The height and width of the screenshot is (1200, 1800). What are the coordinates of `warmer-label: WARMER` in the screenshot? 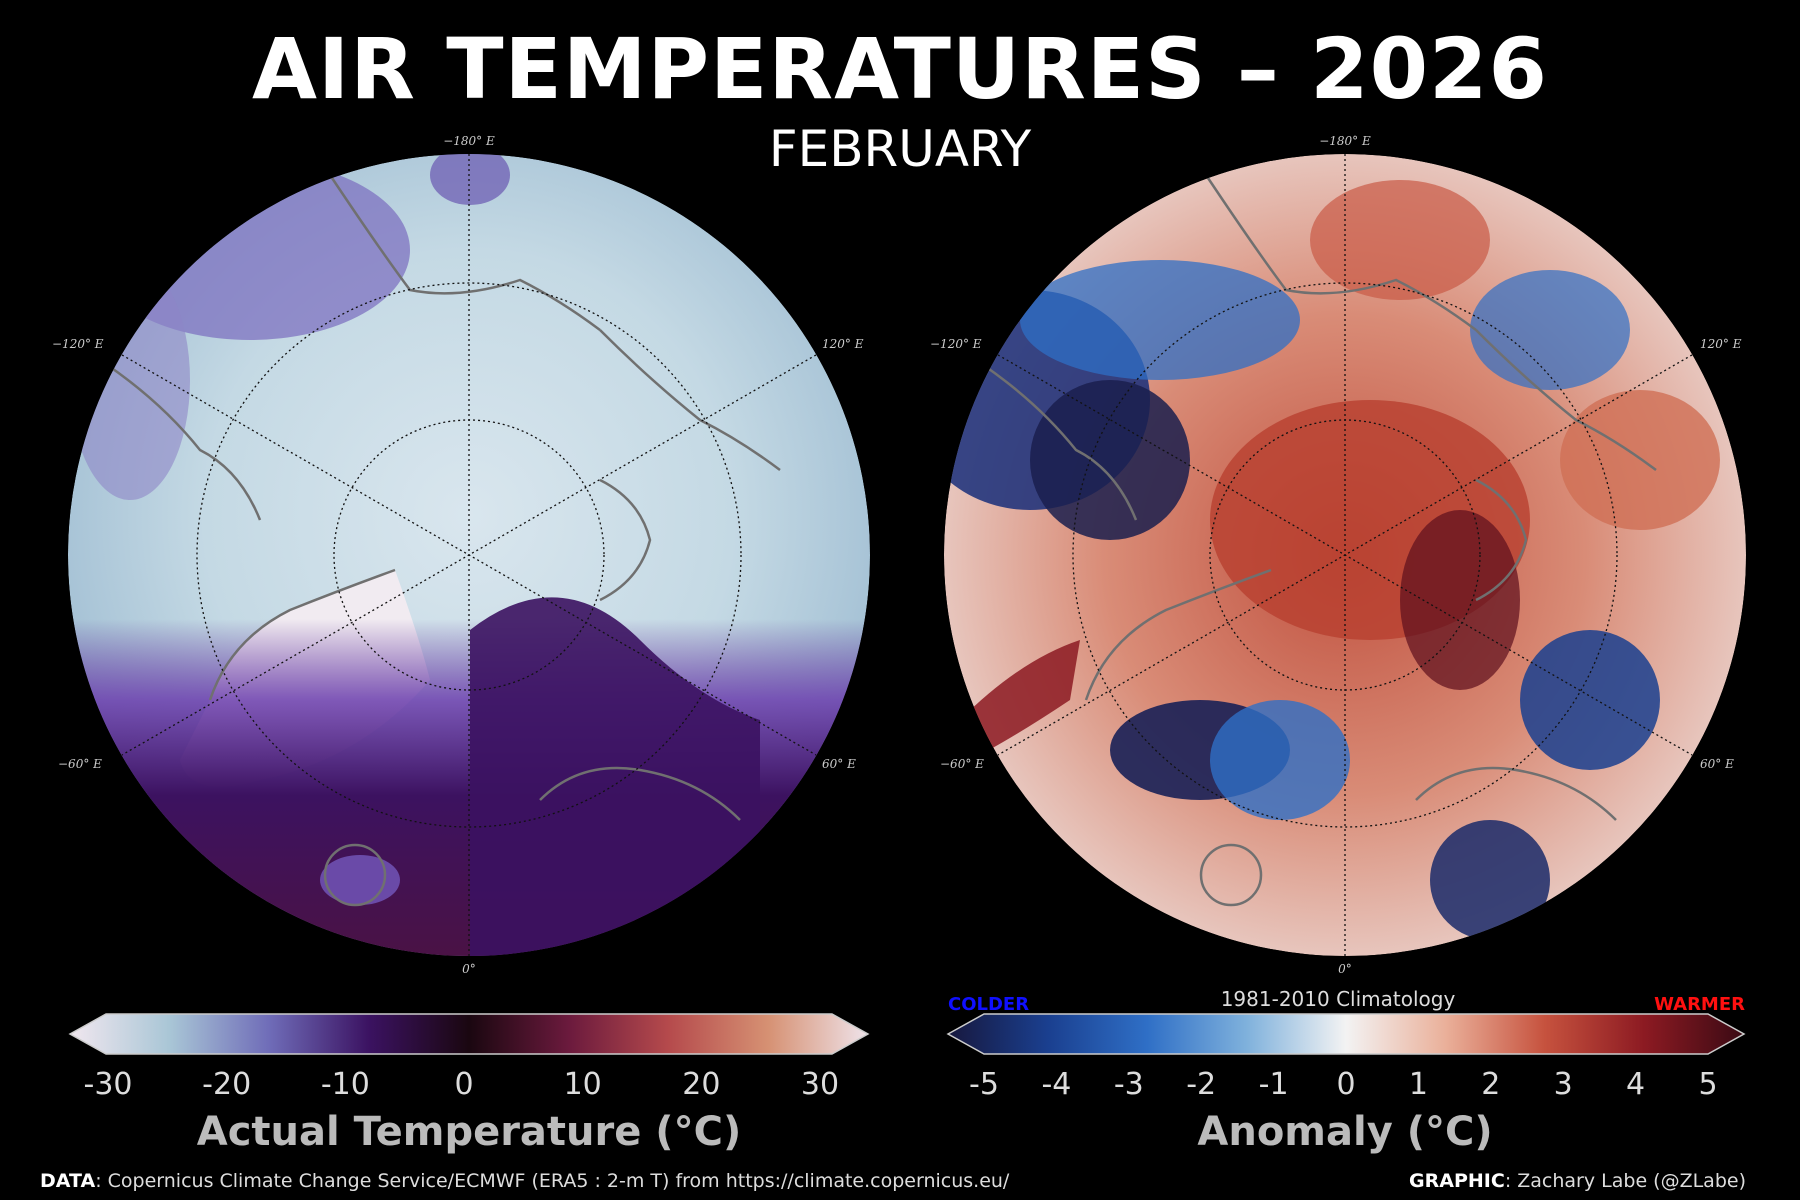 It's located at (1699, 1004).